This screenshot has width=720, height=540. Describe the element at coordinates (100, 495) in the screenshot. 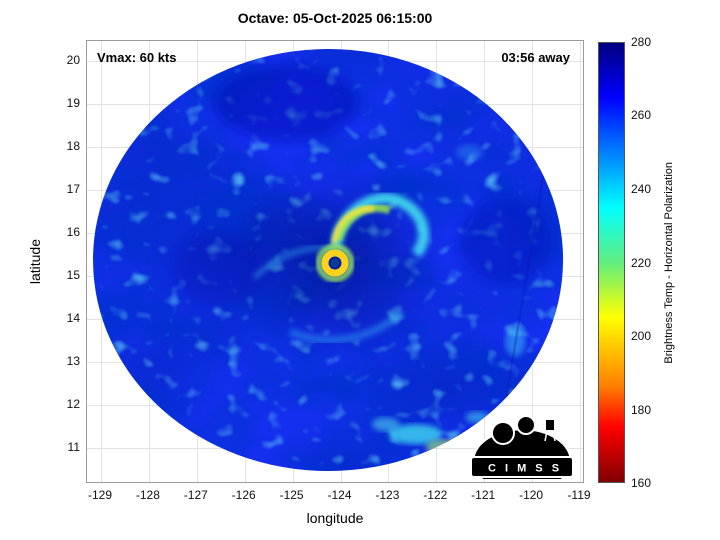

I see `x-tick-label: -129` at that location.